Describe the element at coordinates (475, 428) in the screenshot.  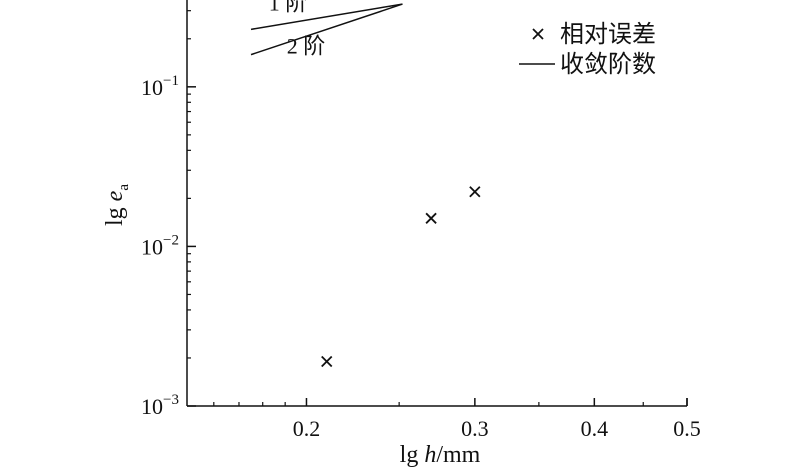
I see `x-tick-label: 0.3` at that location.